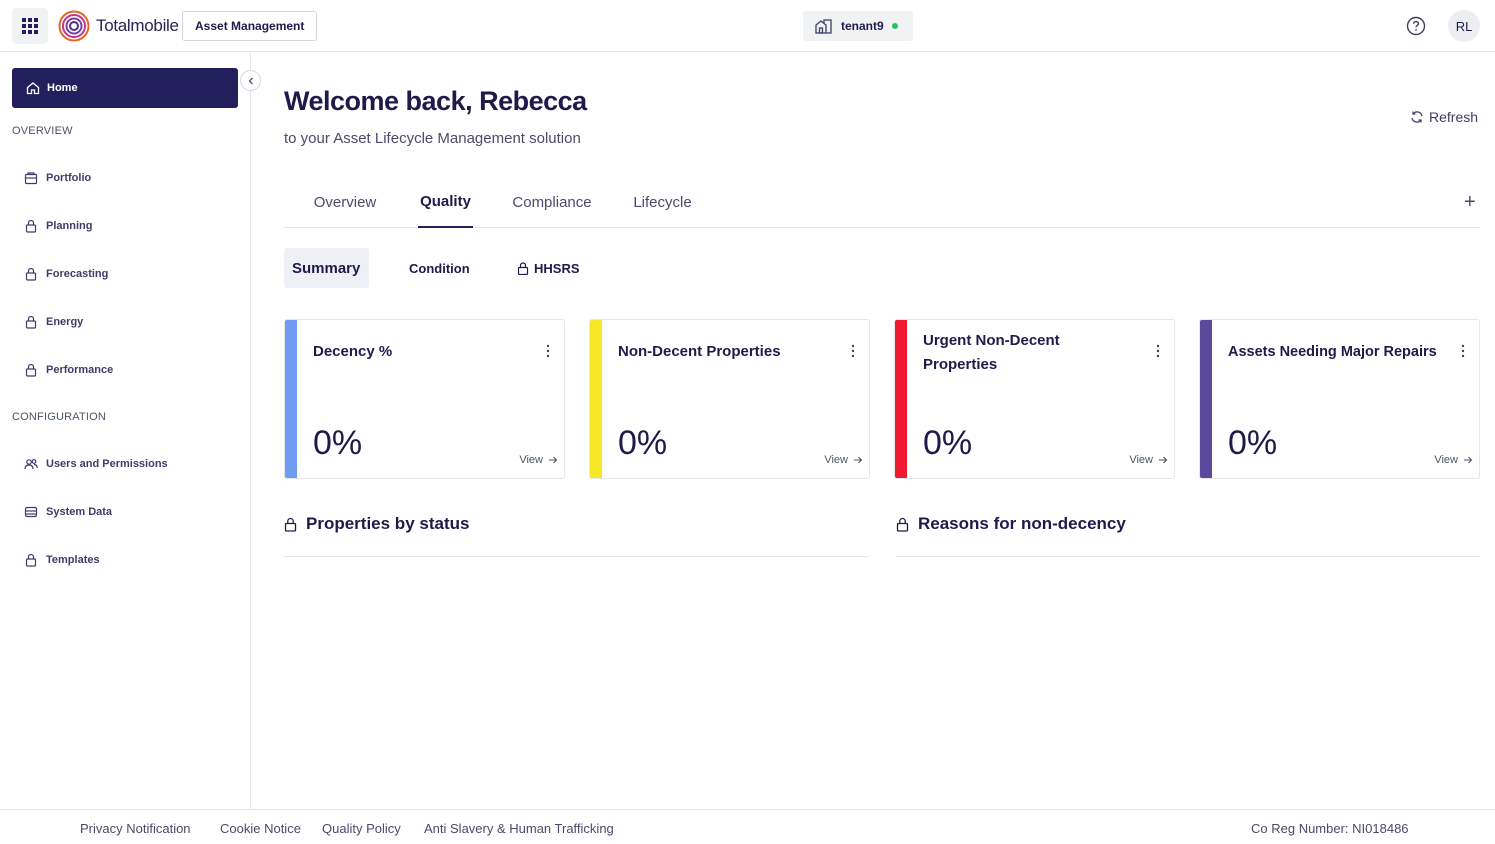 The image size is (1495, 844). I want to click on card-title: Decency %, so click(353, 351).